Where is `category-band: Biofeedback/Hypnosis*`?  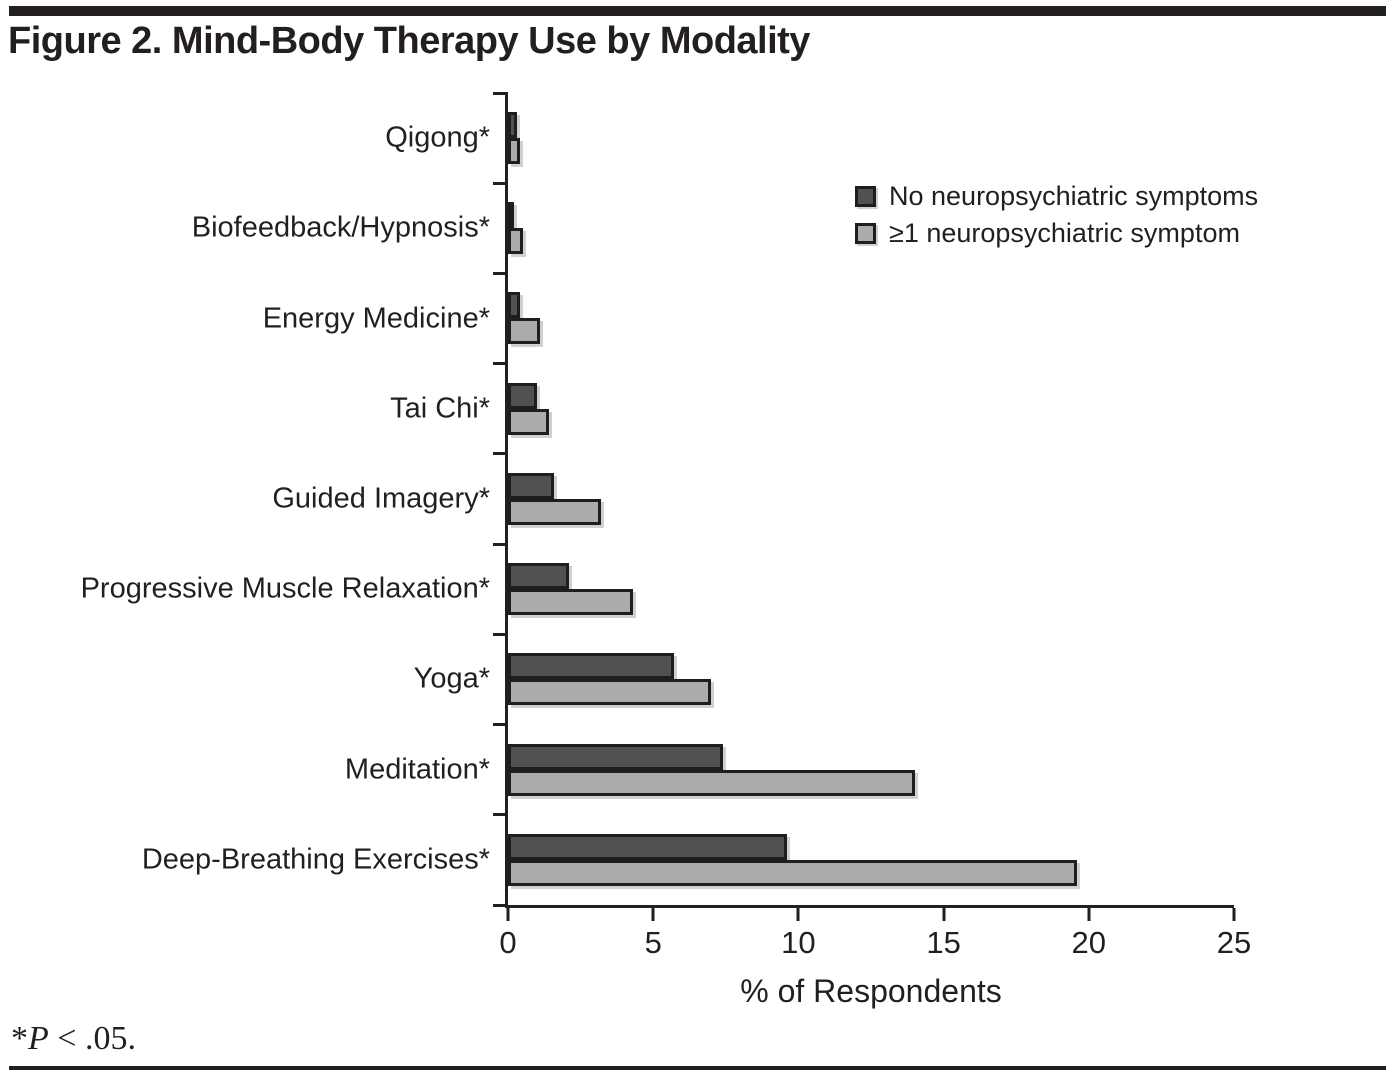 category-band: Biofeedback/Hypnosis* is located at coordinates (713, 228).